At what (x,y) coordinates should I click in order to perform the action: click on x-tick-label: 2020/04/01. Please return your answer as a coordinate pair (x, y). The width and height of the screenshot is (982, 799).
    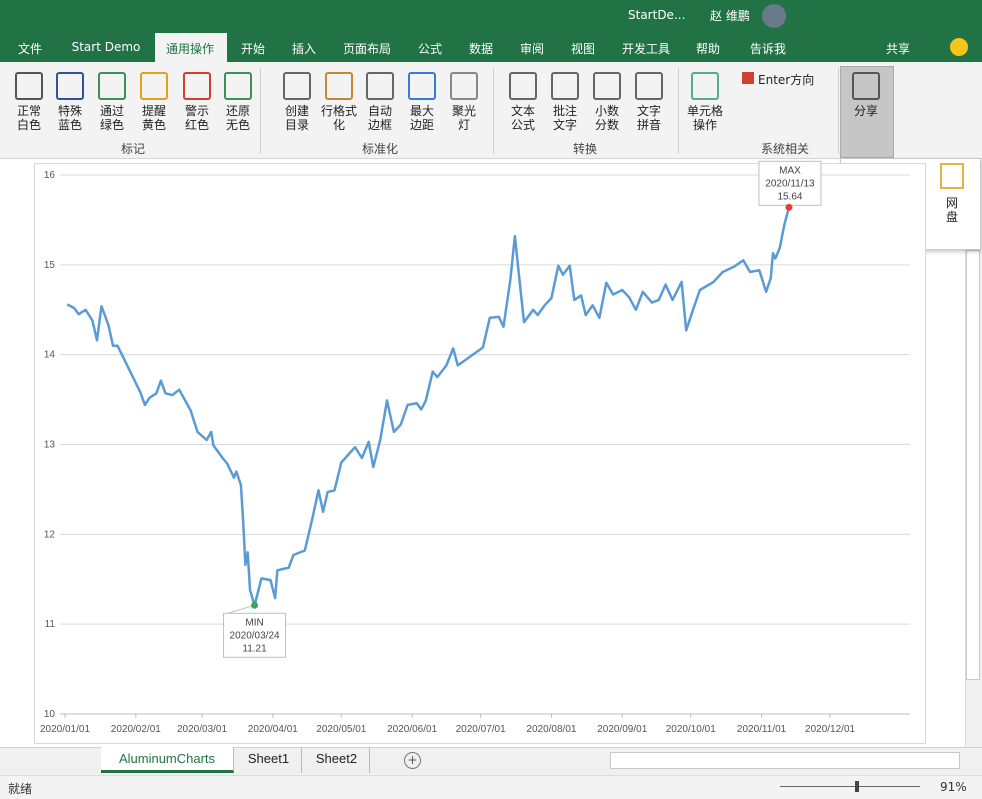
    Looking at the image, I should click on (273, 729).